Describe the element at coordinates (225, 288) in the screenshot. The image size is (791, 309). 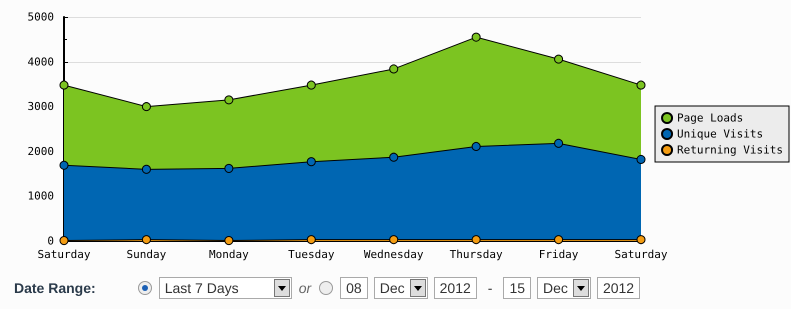
I see `dropdown: Last 7 Days` at that location.